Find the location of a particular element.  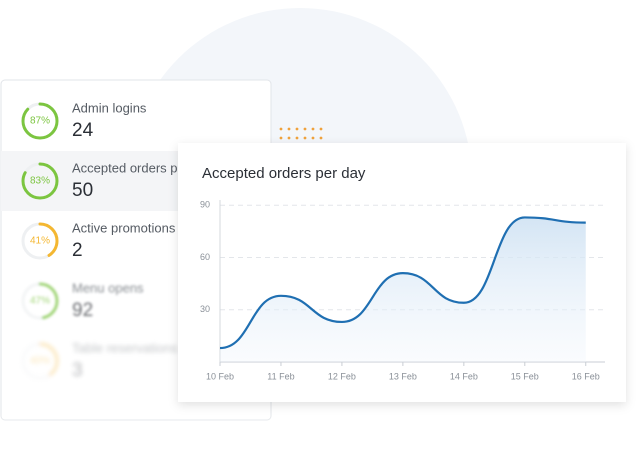

y-tick-label: 30 is located at coordinates (205, 309).